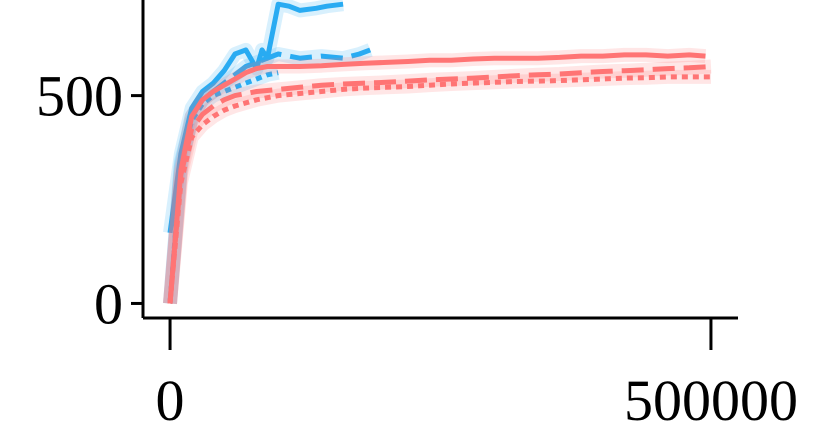 The height and width of the screenshot is (435, 824). I want to click on x-tick-label: 0, so click(170, 400).